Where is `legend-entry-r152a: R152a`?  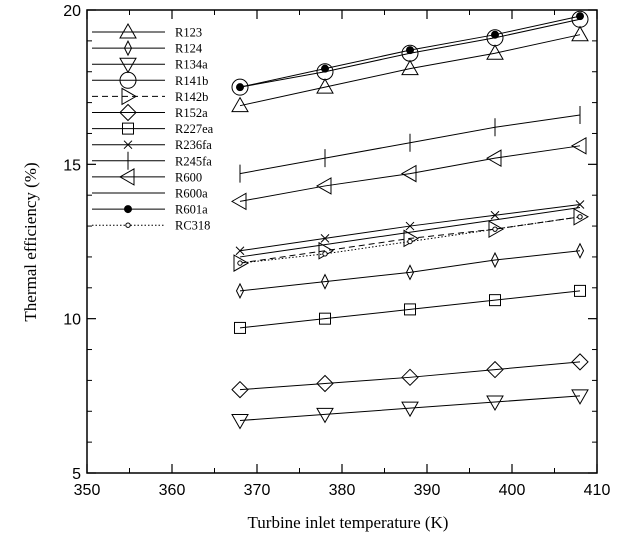 legend-entry-r152a: R152a is located at coordinates (150, 112).